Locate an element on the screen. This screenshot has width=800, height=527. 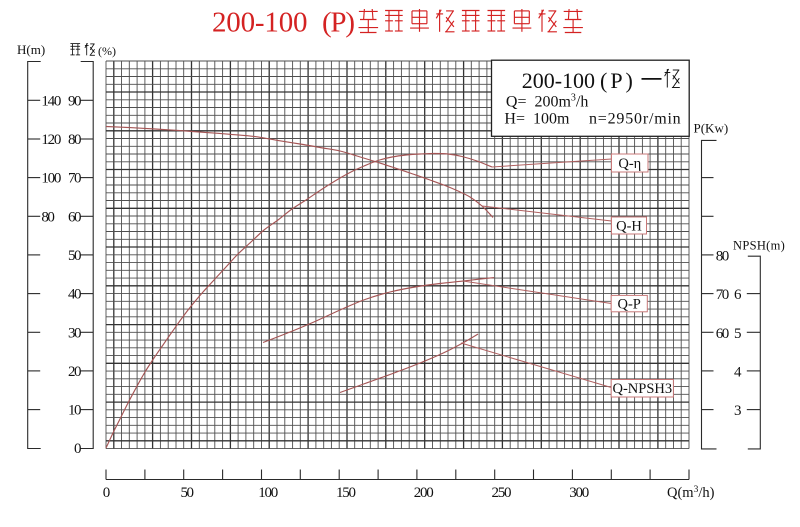
svg-text: Q= 200m3/h is located at coordinates (547, 102).